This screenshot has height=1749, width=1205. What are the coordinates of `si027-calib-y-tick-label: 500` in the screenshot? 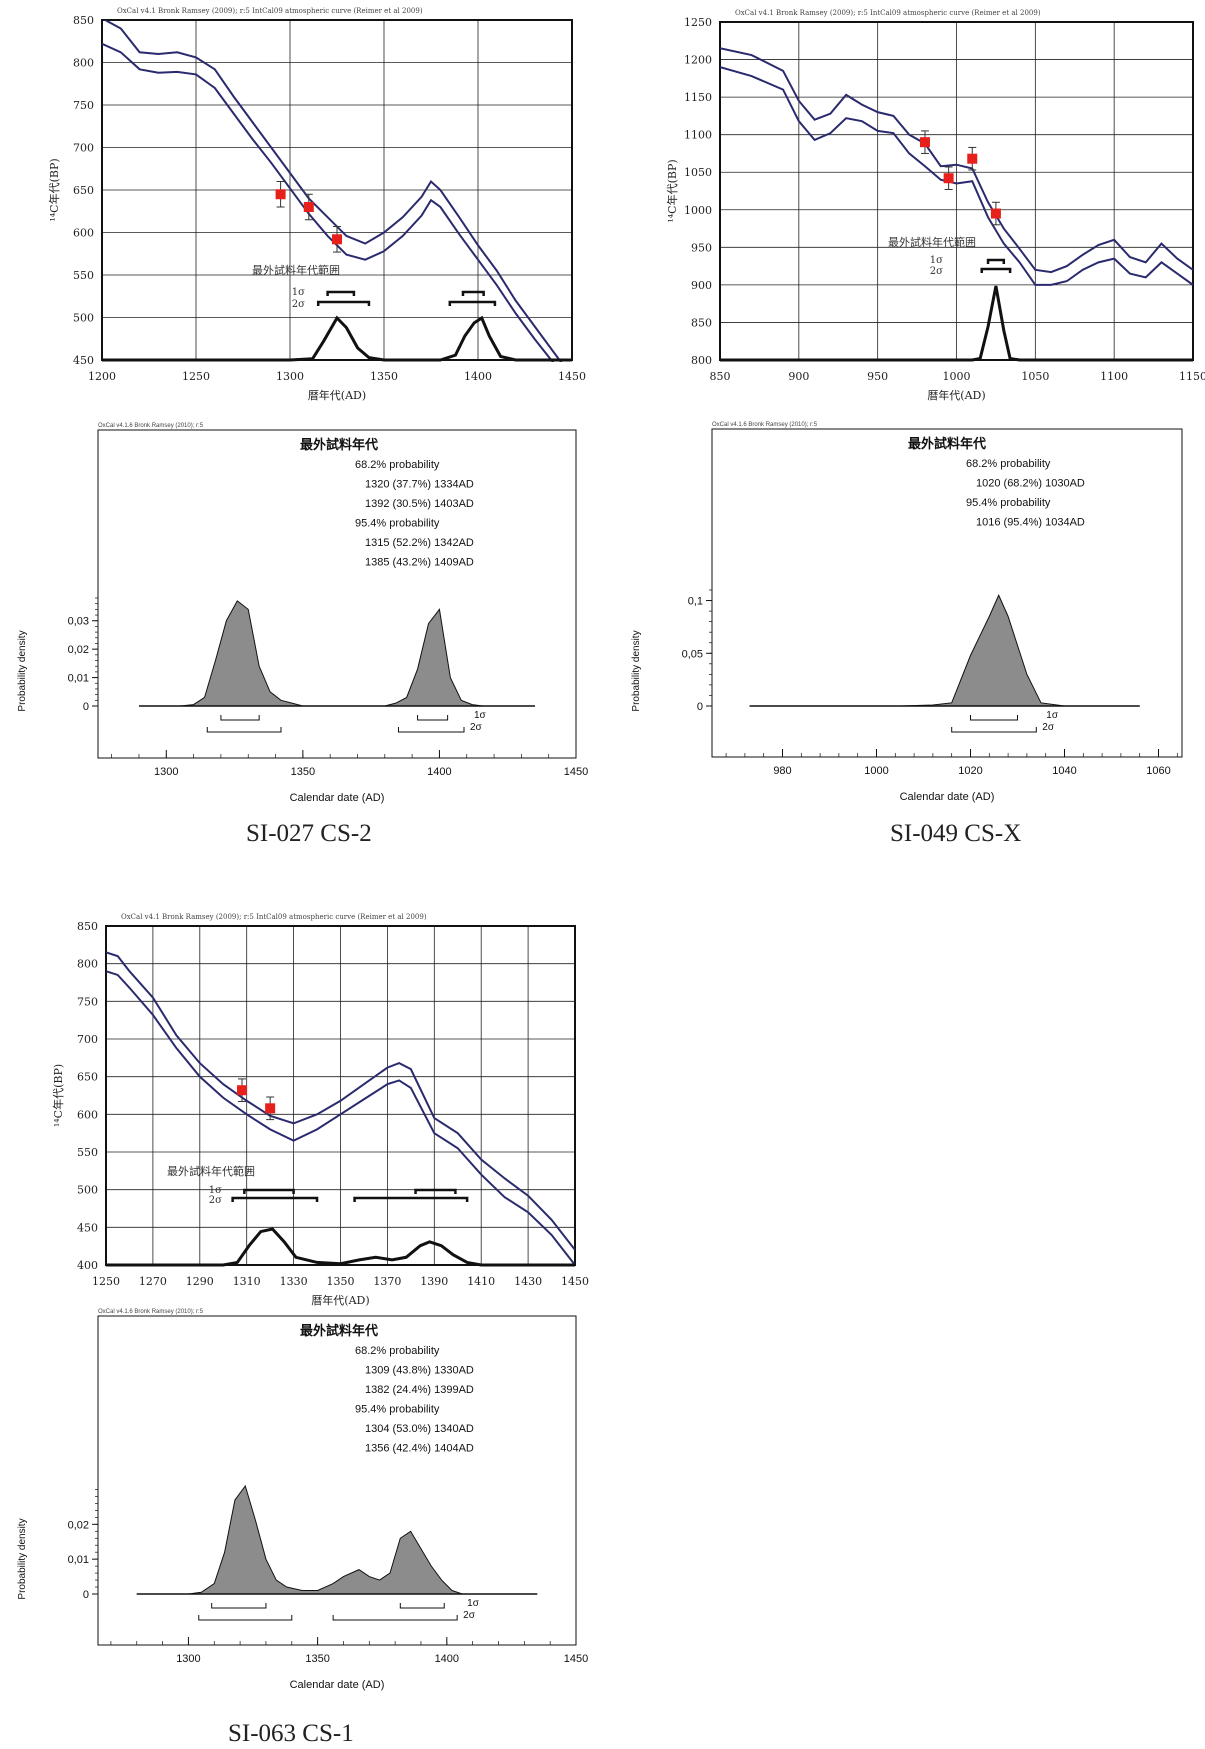 It's located at (83, 318).